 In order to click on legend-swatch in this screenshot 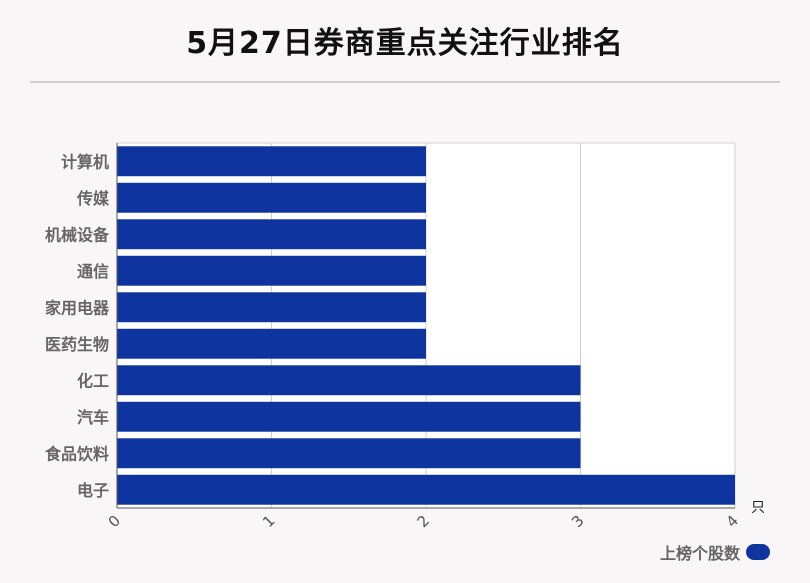, I will do `click(758, 552)`.